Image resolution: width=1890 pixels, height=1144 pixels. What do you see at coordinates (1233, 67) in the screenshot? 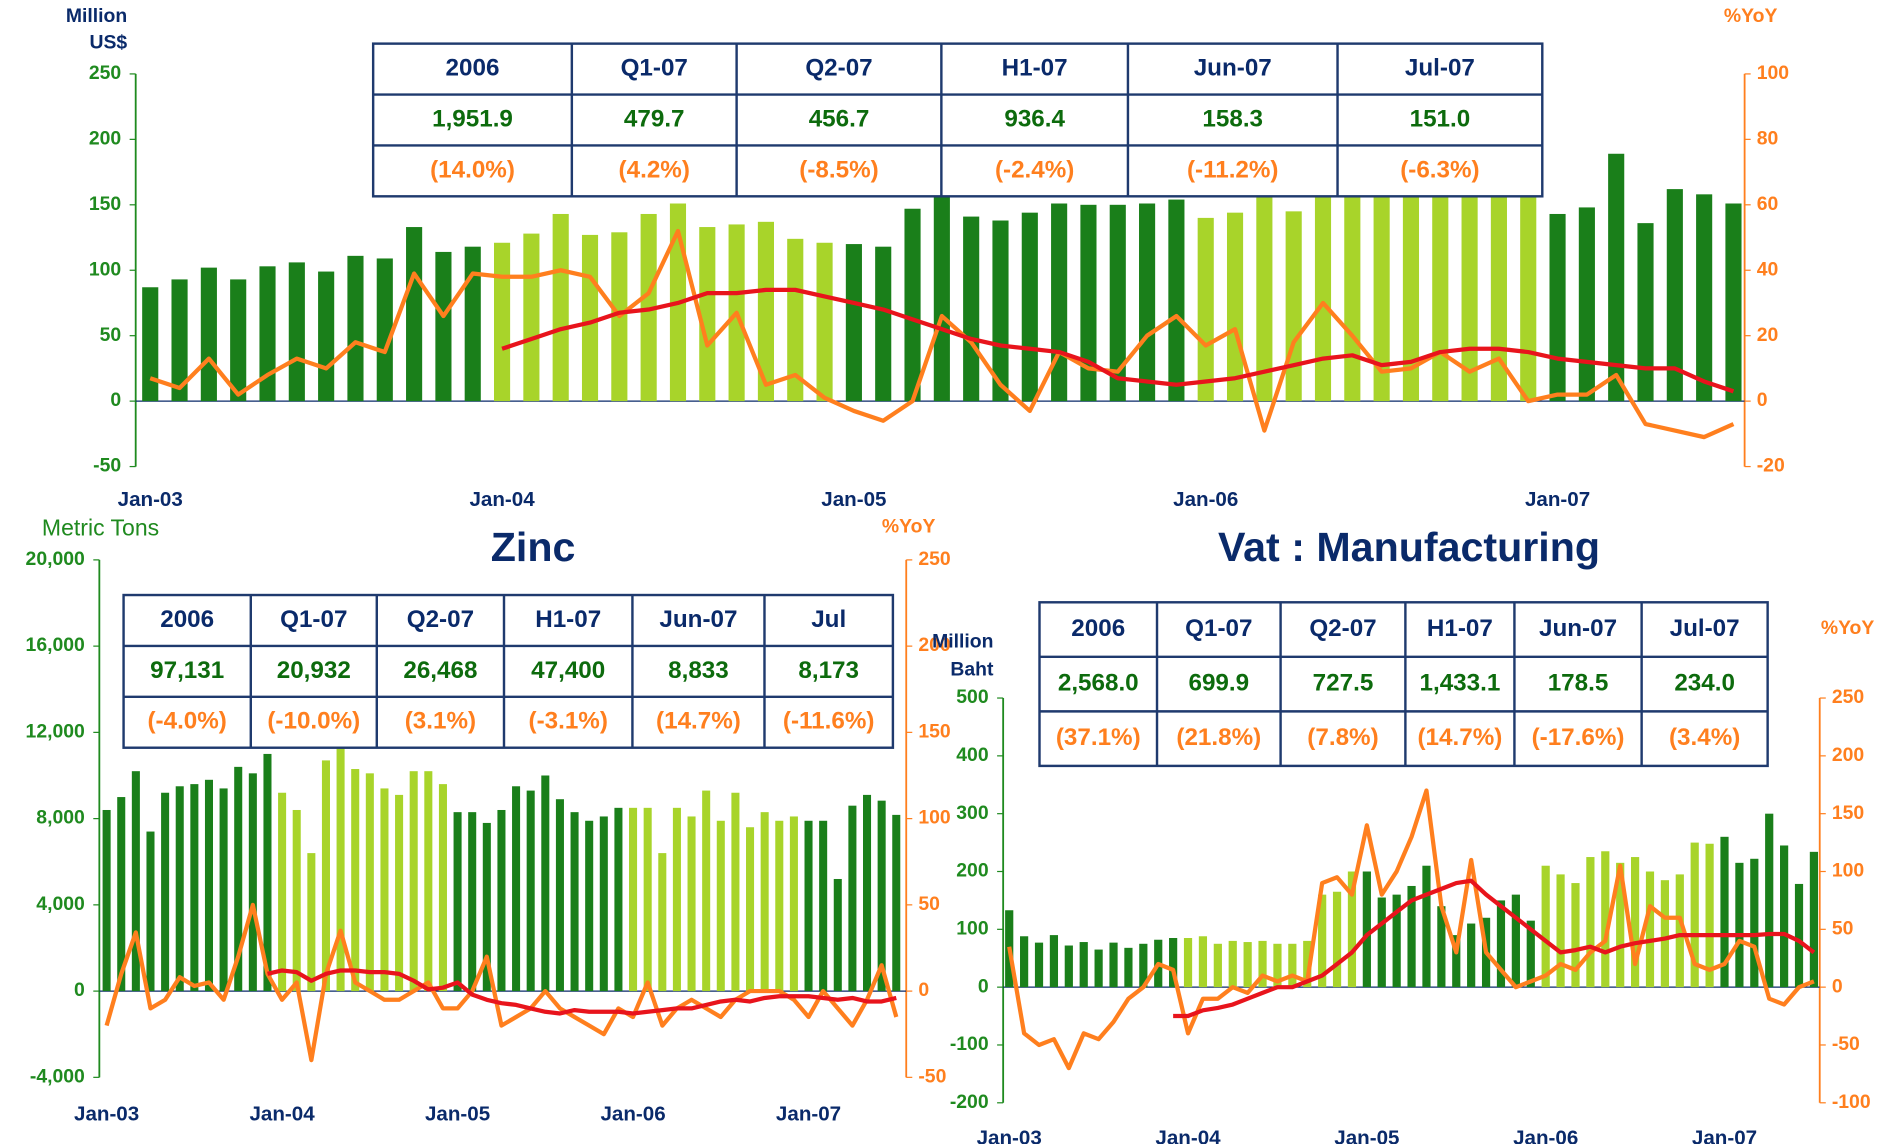
I see `table-cell: Jun-07` at bounding box center [1233, 67].